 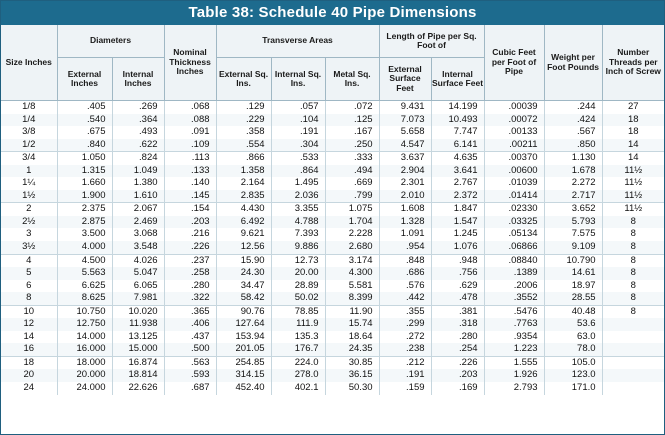 I want to click on cell-weight: 1.130, so click(x=573, y=158).